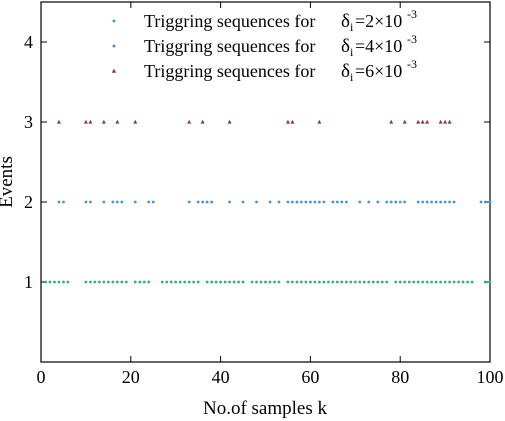  Describe the element at coordinates (345, 71) in the screenshot. I see `legend-symbol: δ` at that location.